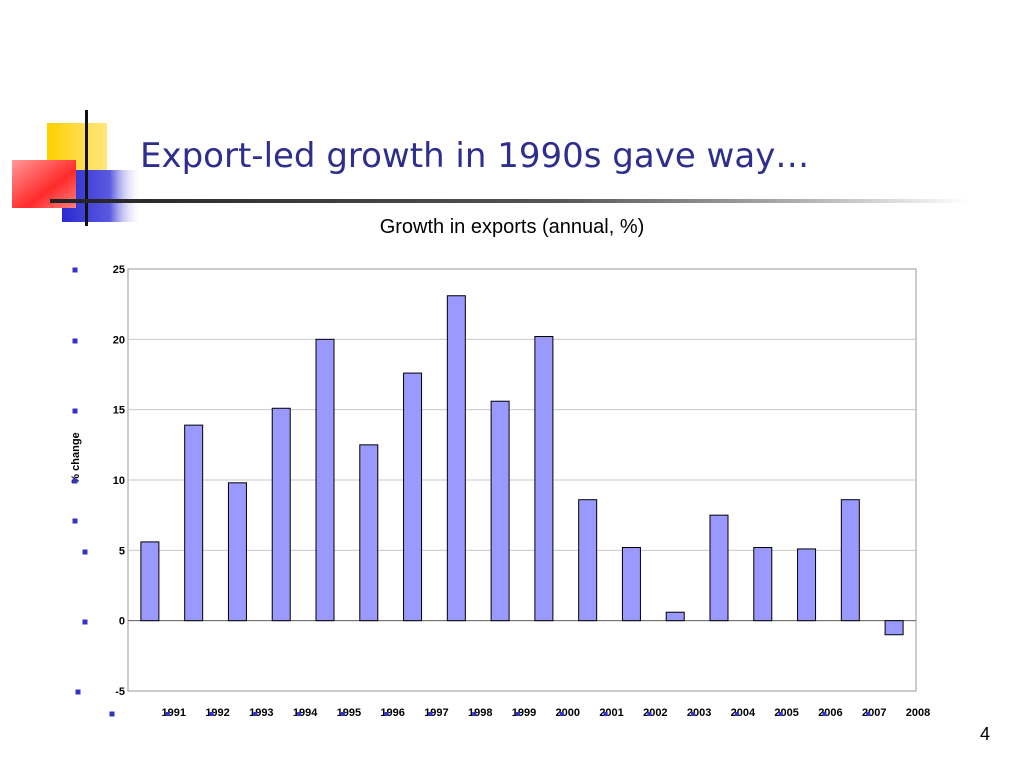  Describe the element at coordinates (77, 168) in the screenshot. I see `title-decoration-graphic` at that location.